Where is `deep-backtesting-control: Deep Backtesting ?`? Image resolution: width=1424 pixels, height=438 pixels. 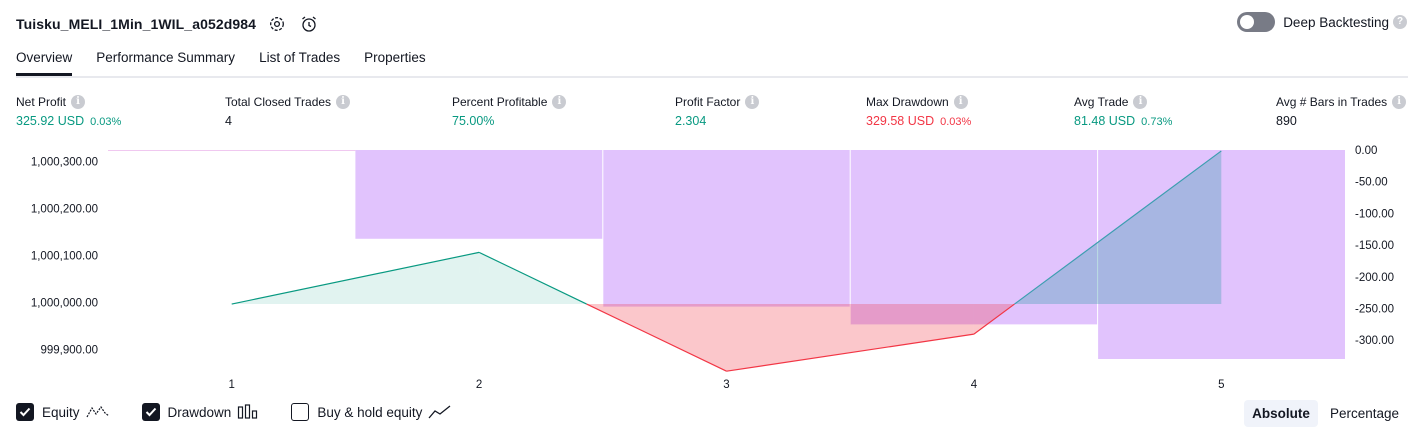 deep-backtesting-control: Deep Backtesting ? is located at coordinates (1322, 22).